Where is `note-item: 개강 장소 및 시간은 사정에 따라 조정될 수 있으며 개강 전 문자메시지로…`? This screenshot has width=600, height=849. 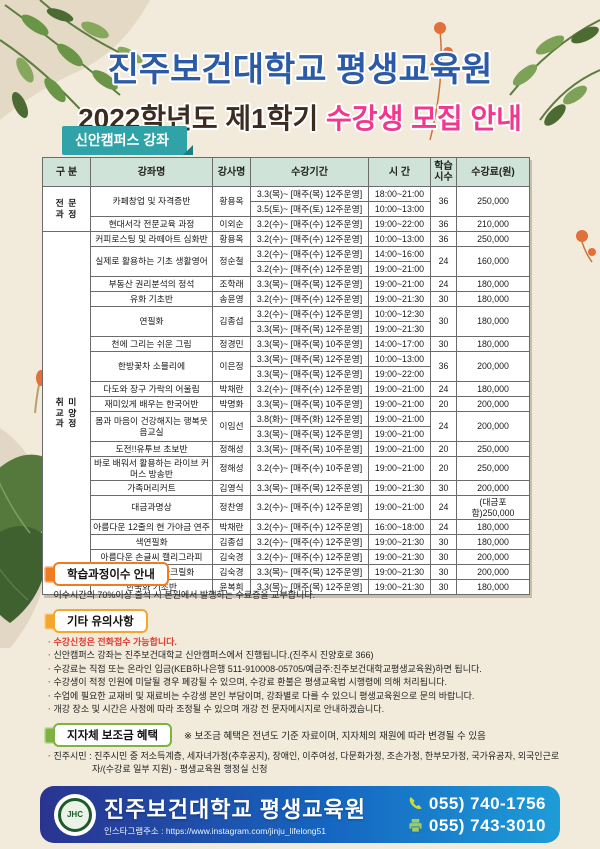
note-item: 개강 장소 및 시간은 사정에 따라 조정될 수 있으며 개강 전 문자메시지로… is located at coordinates (305, 710).